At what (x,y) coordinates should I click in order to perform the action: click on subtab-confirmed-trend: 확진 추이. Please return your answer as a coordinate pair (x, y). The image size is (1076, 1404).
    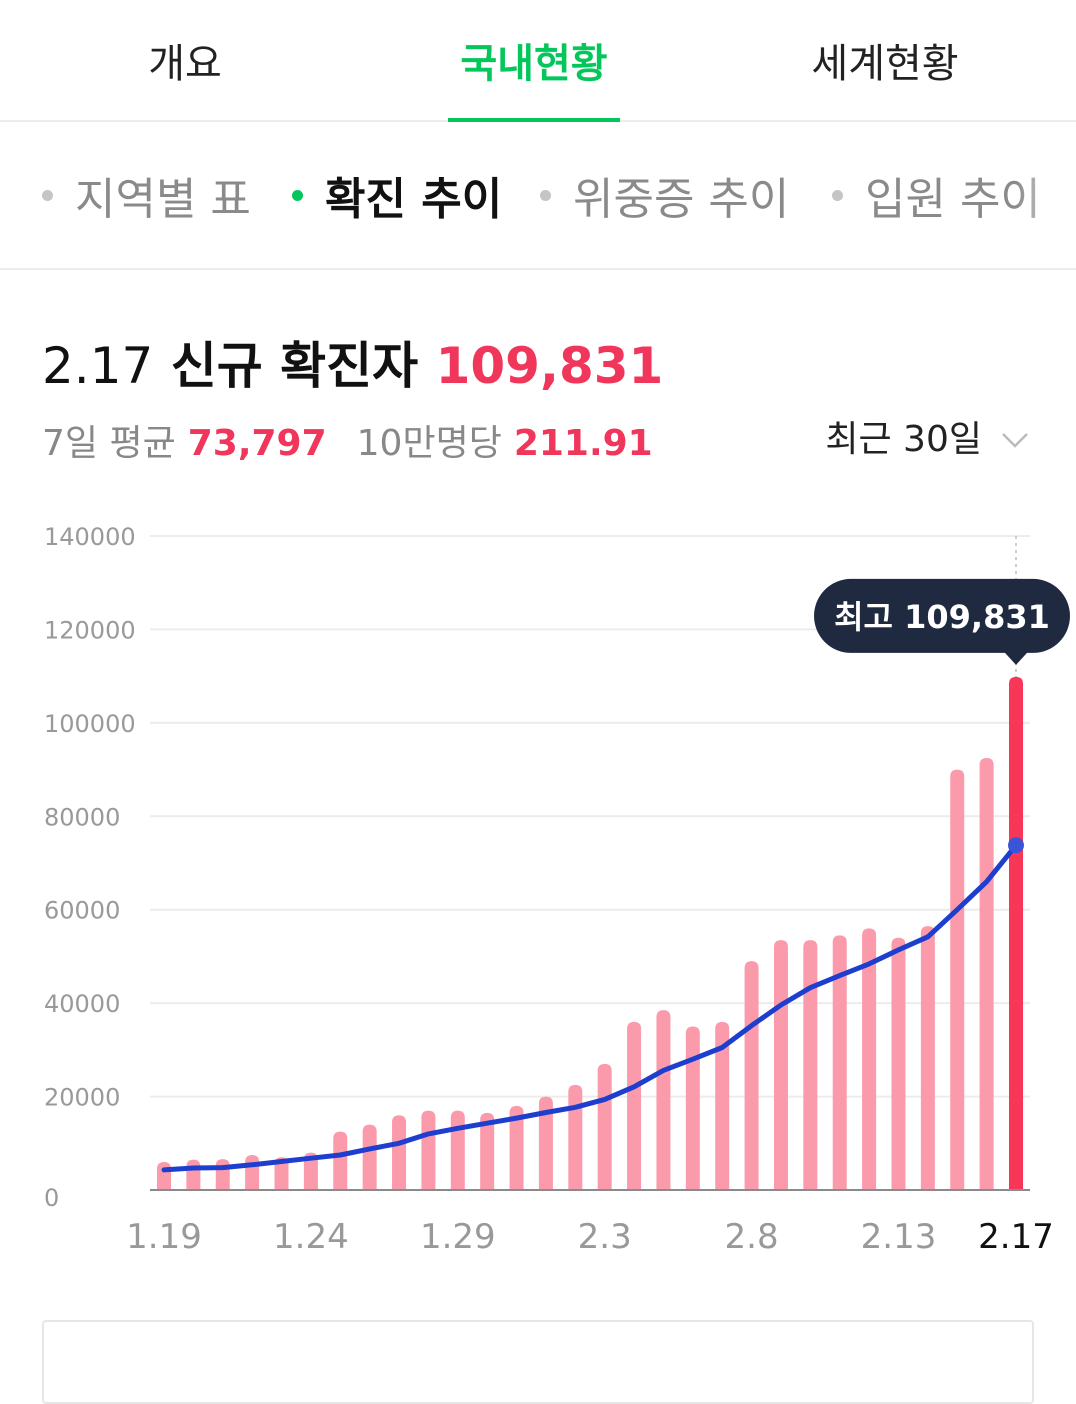
    Looking at the image, I should click on (397, 195).